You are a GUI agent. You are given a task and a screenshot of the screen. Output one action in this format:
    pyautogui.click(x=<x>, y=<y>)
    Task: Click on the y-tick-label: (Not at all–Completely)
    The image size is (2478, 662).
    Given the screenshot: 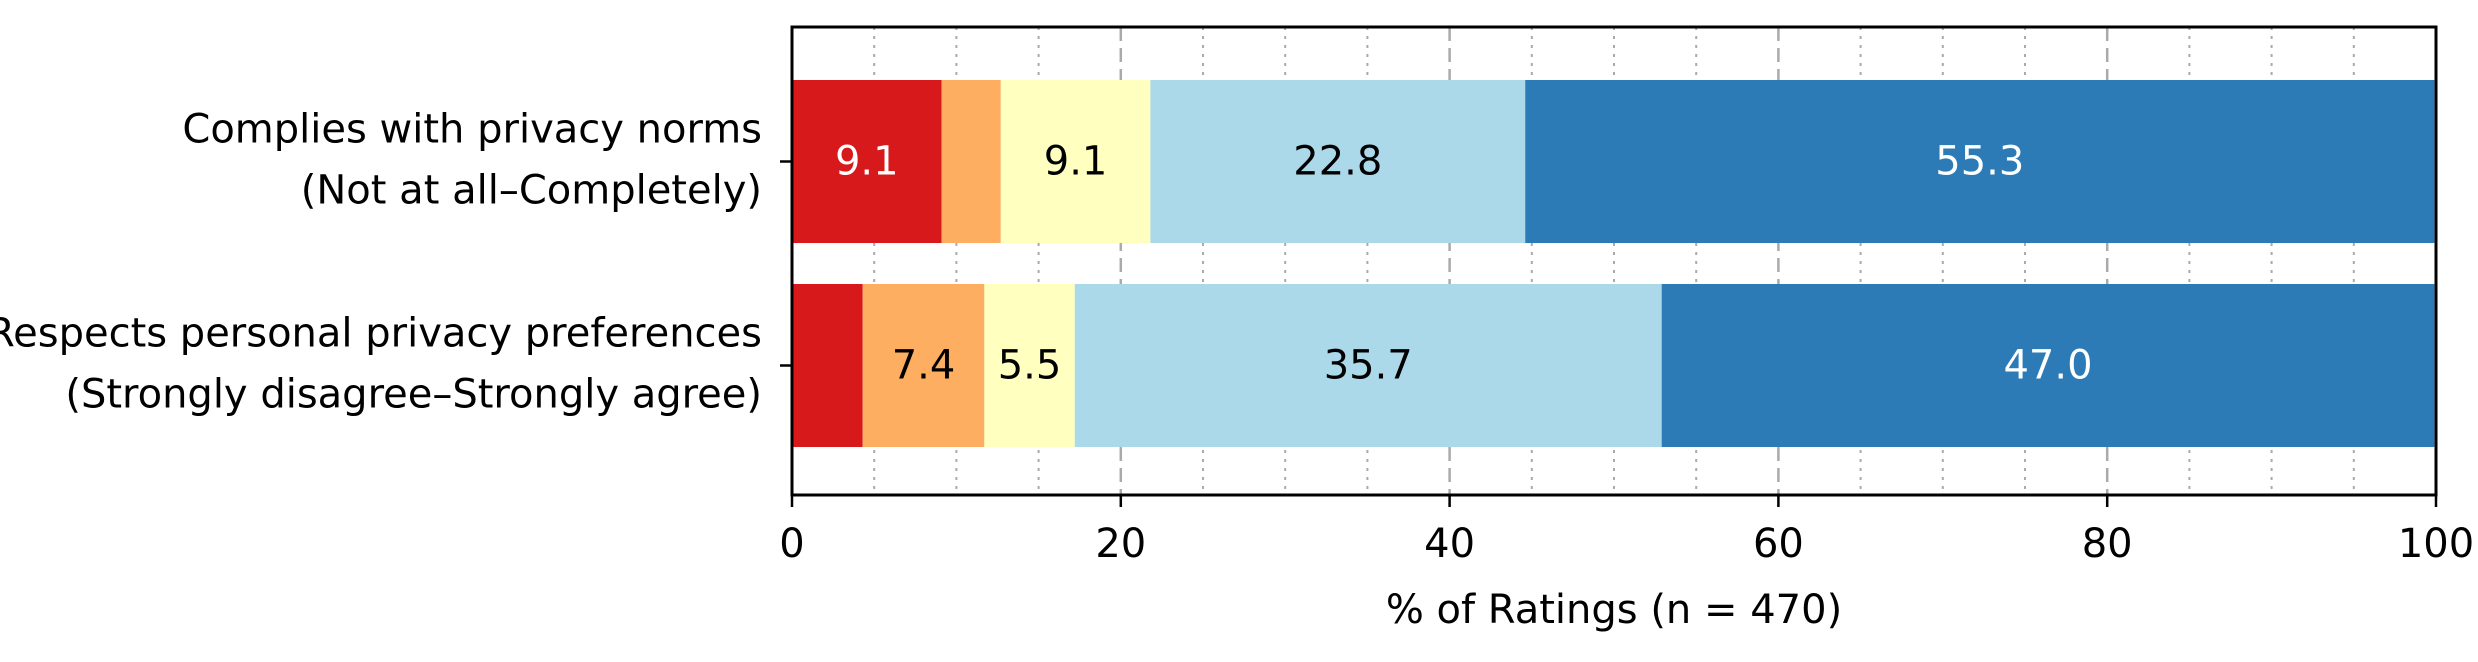 What is the action you would take?
    pyautogui.click(x=531, y=191)
    